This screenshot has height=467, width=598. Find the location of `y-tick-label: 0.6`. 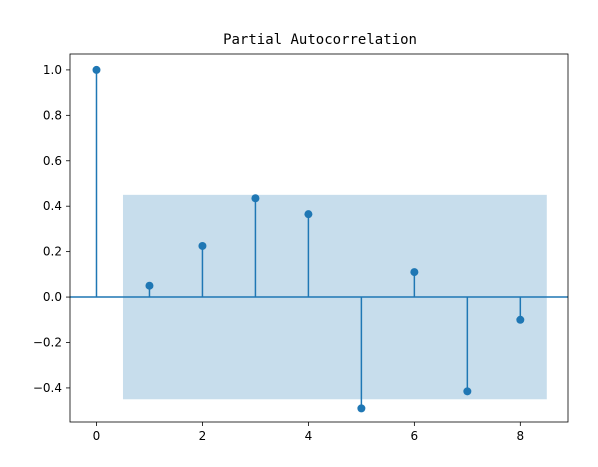

y-tick-label: 0.6 is located at coordinates (52, 161).